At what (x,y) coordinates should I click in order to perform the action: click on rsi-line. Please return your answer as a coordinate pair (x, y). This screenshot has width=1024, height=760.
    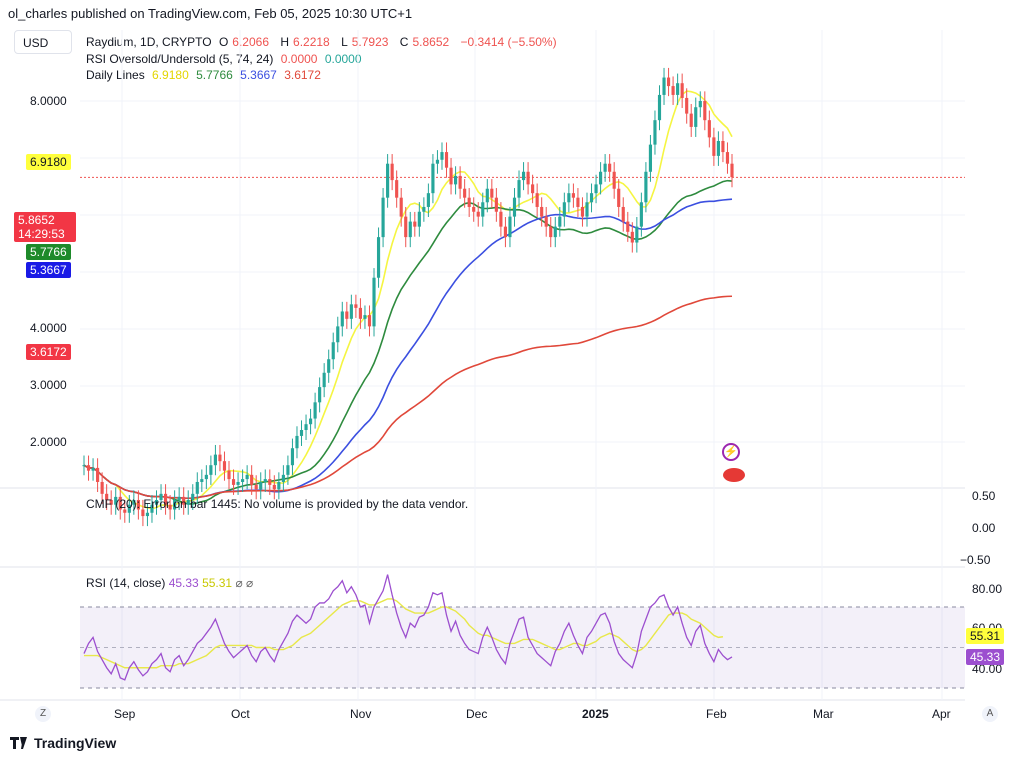
    Looking at the image, I should click on (408, 627).